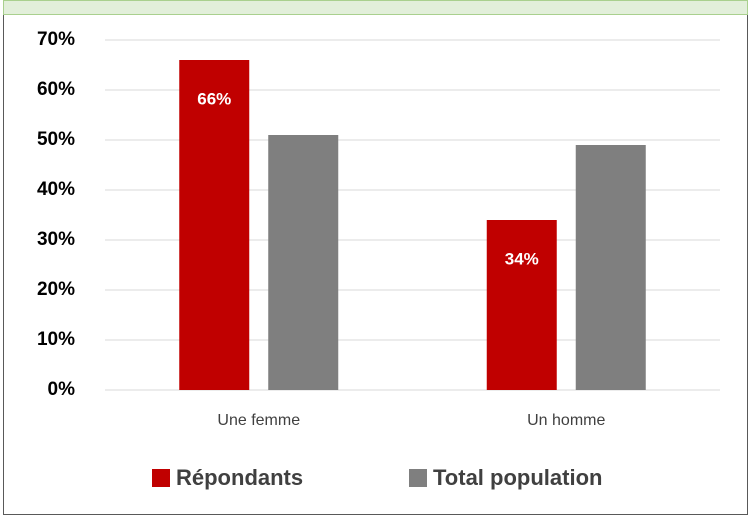 The image size is (751, 518). Describe the element at coordinates (62, 389) in the screenshot. I see `y-tick-label: 0%` at that location.